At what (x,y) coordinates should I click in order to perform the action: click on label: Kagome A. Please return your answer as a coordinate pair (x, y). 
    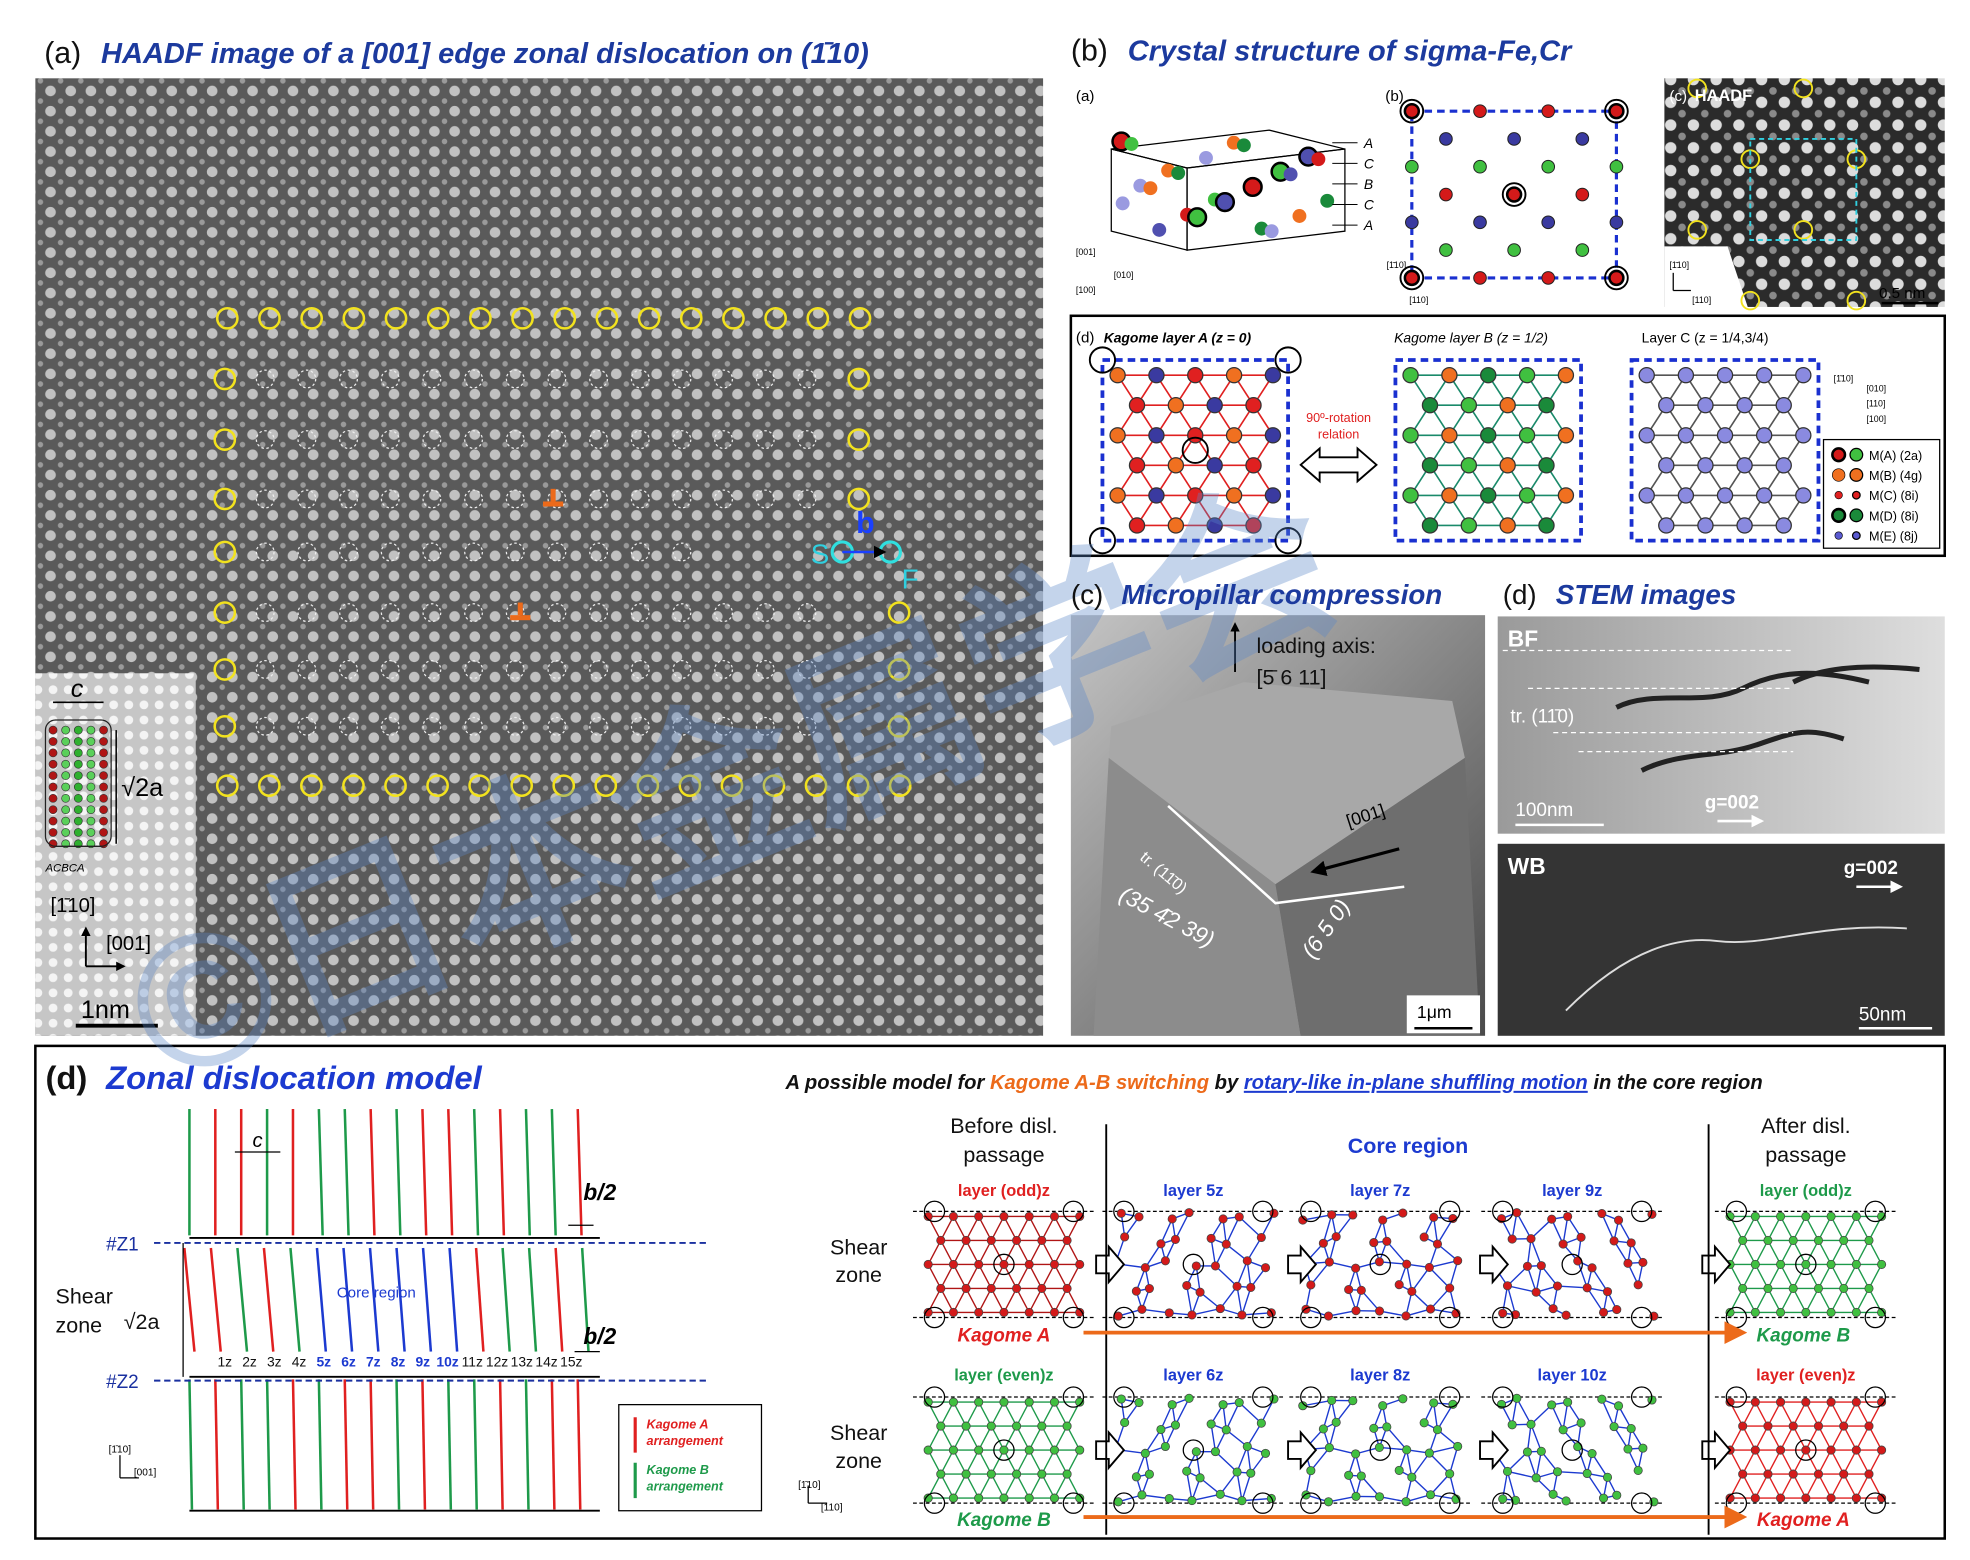
    Looking at the image, I should click on (1803, 1520).